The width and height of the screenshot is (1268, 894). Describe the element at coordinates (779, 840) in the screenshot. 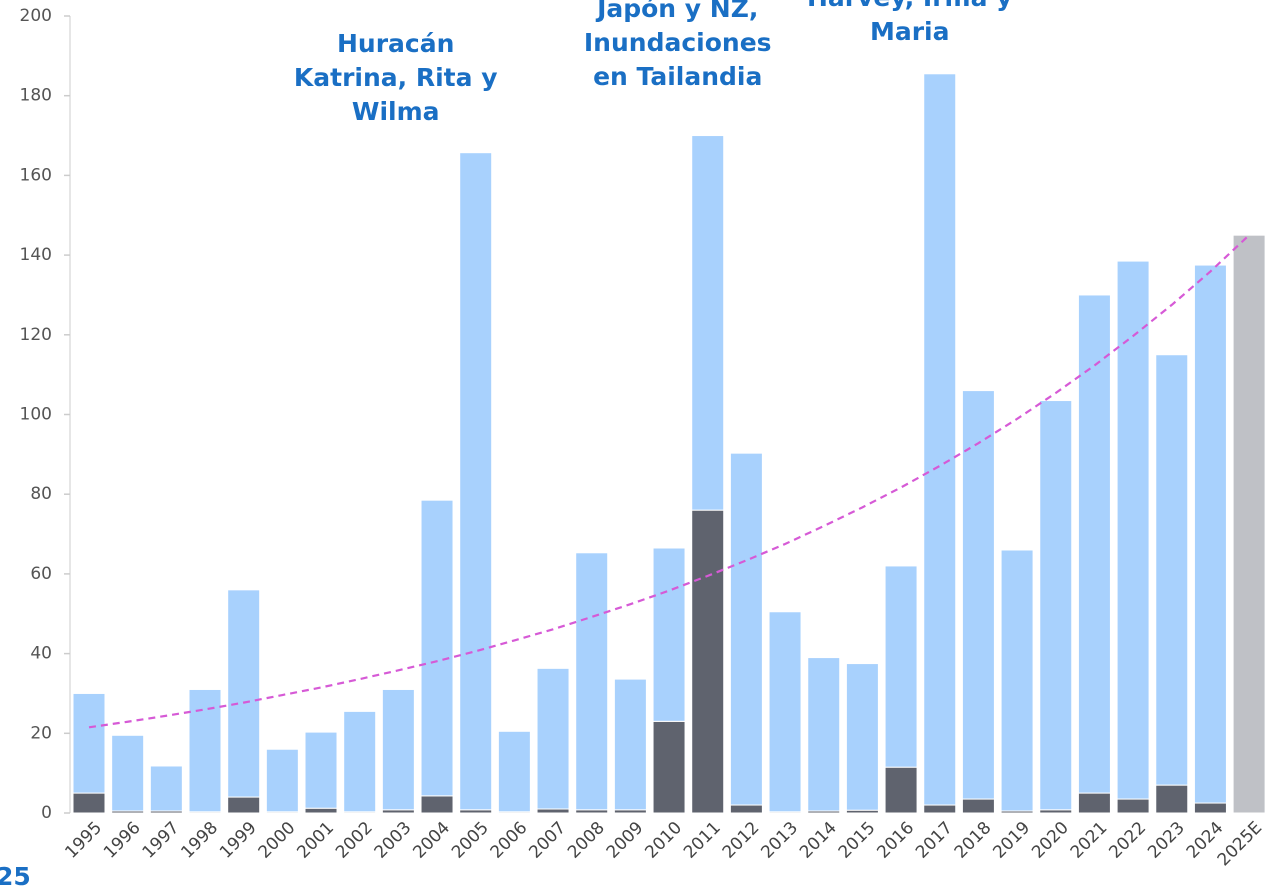

I see `x-tick-label: 2013` at that location.